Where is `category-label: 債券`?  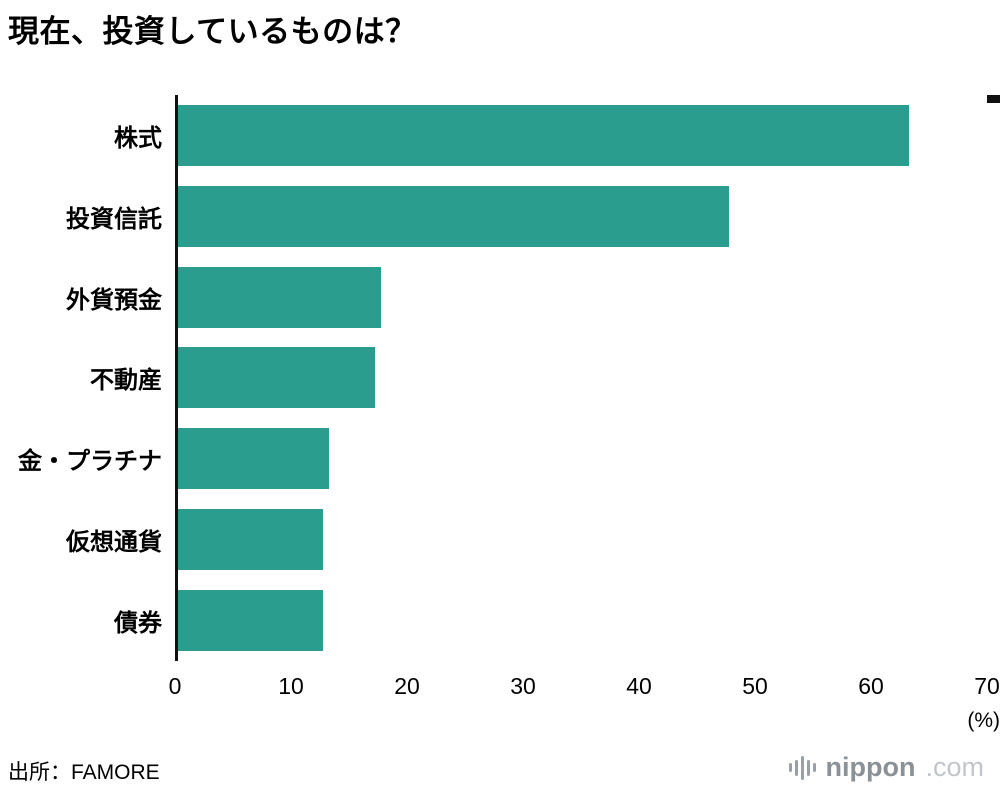 category-label: 債券 is located at coordinates (138, 623).